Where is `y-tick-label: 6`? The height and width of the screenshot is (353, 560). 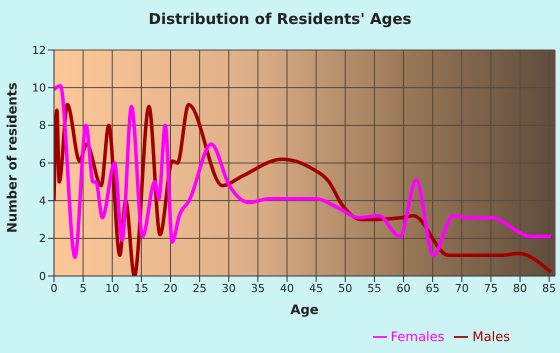 y-tick-label: 6 is located at coordinates (42, 163).